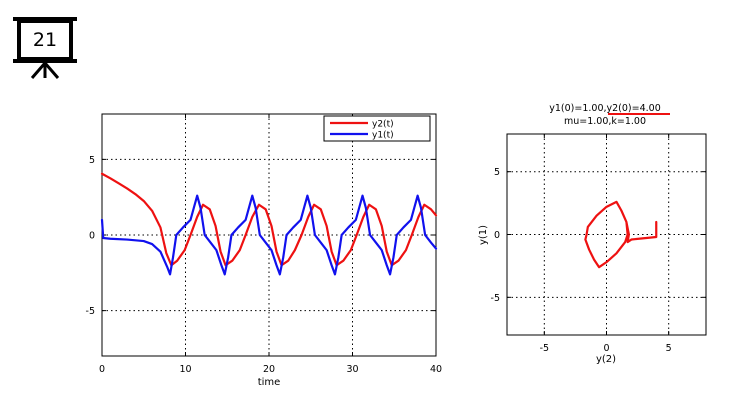 Image resolution: width=743 pixels, height=400 pixels. I want to click on tick-labels: -5 0 5 -5 0 5, so click(581, 260).